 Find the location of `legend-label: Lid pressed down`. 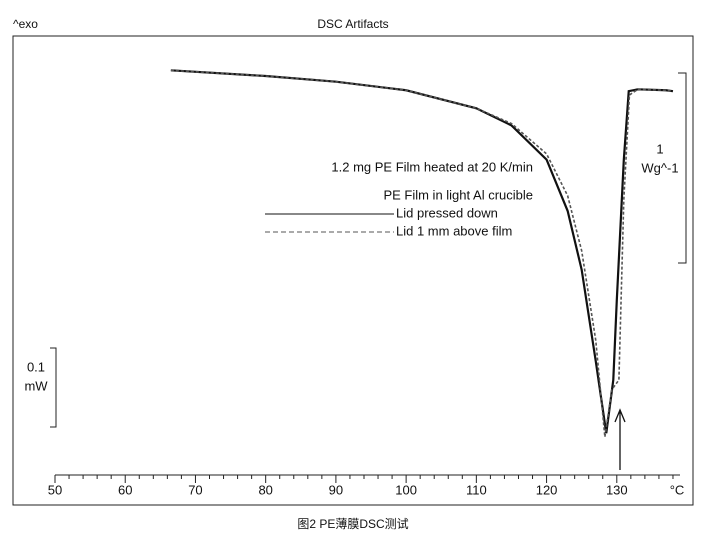

legend-label: Lid pressed down is located at coordinates (447, 212).